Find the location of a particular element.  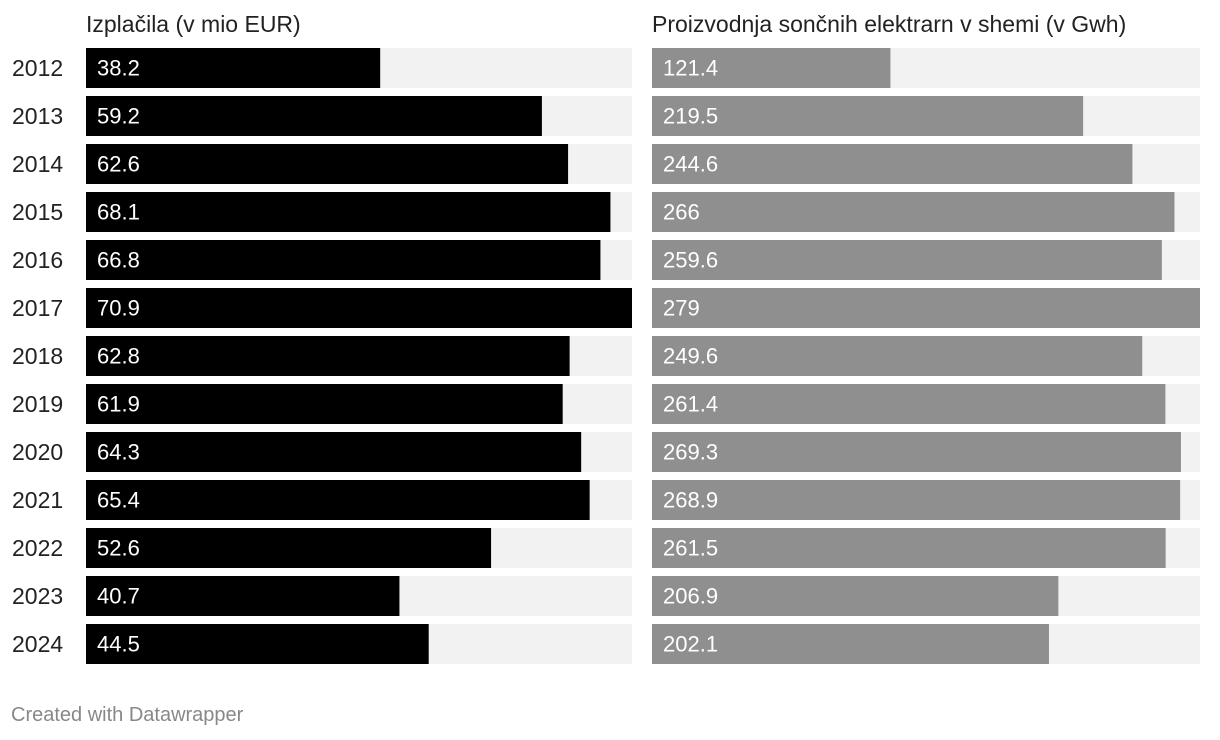

year-label: 2017 is located at coordinates (37, 308).